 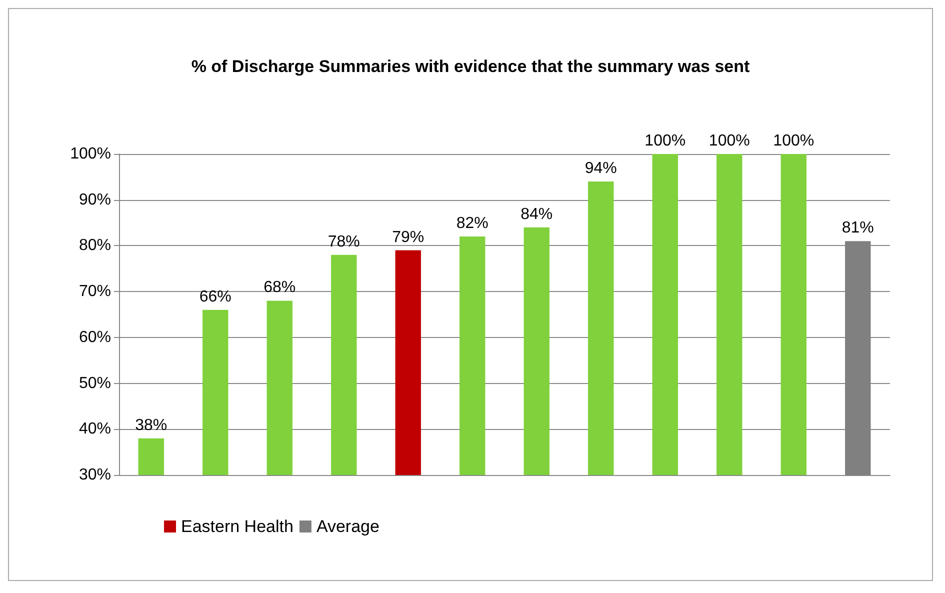 I want to click on data-label: 84%, so click(x=536, y=214).